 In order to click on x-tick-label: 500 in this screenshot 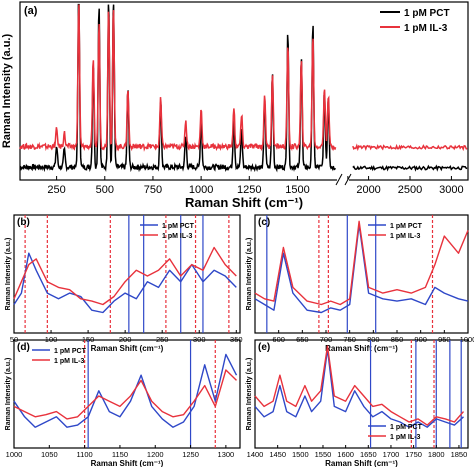, I will do `click(105, 190)`.